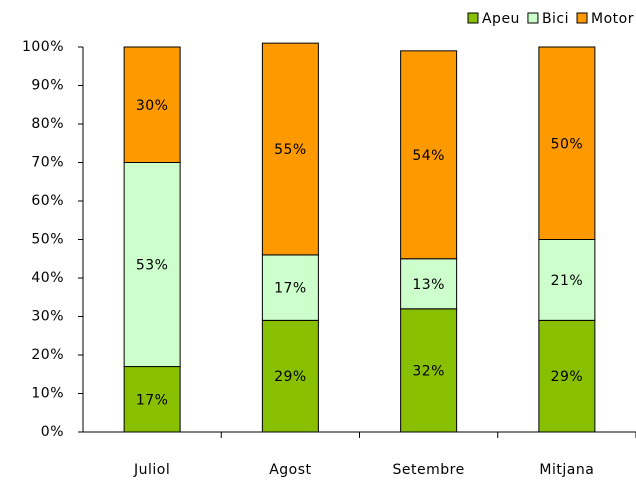 The height and width of the screenshot is (481, 636). What do you see at coordinates (429, 470) in the screenshot?
I see `x-tick-label: Setembre` at bounding box center [429, 470].